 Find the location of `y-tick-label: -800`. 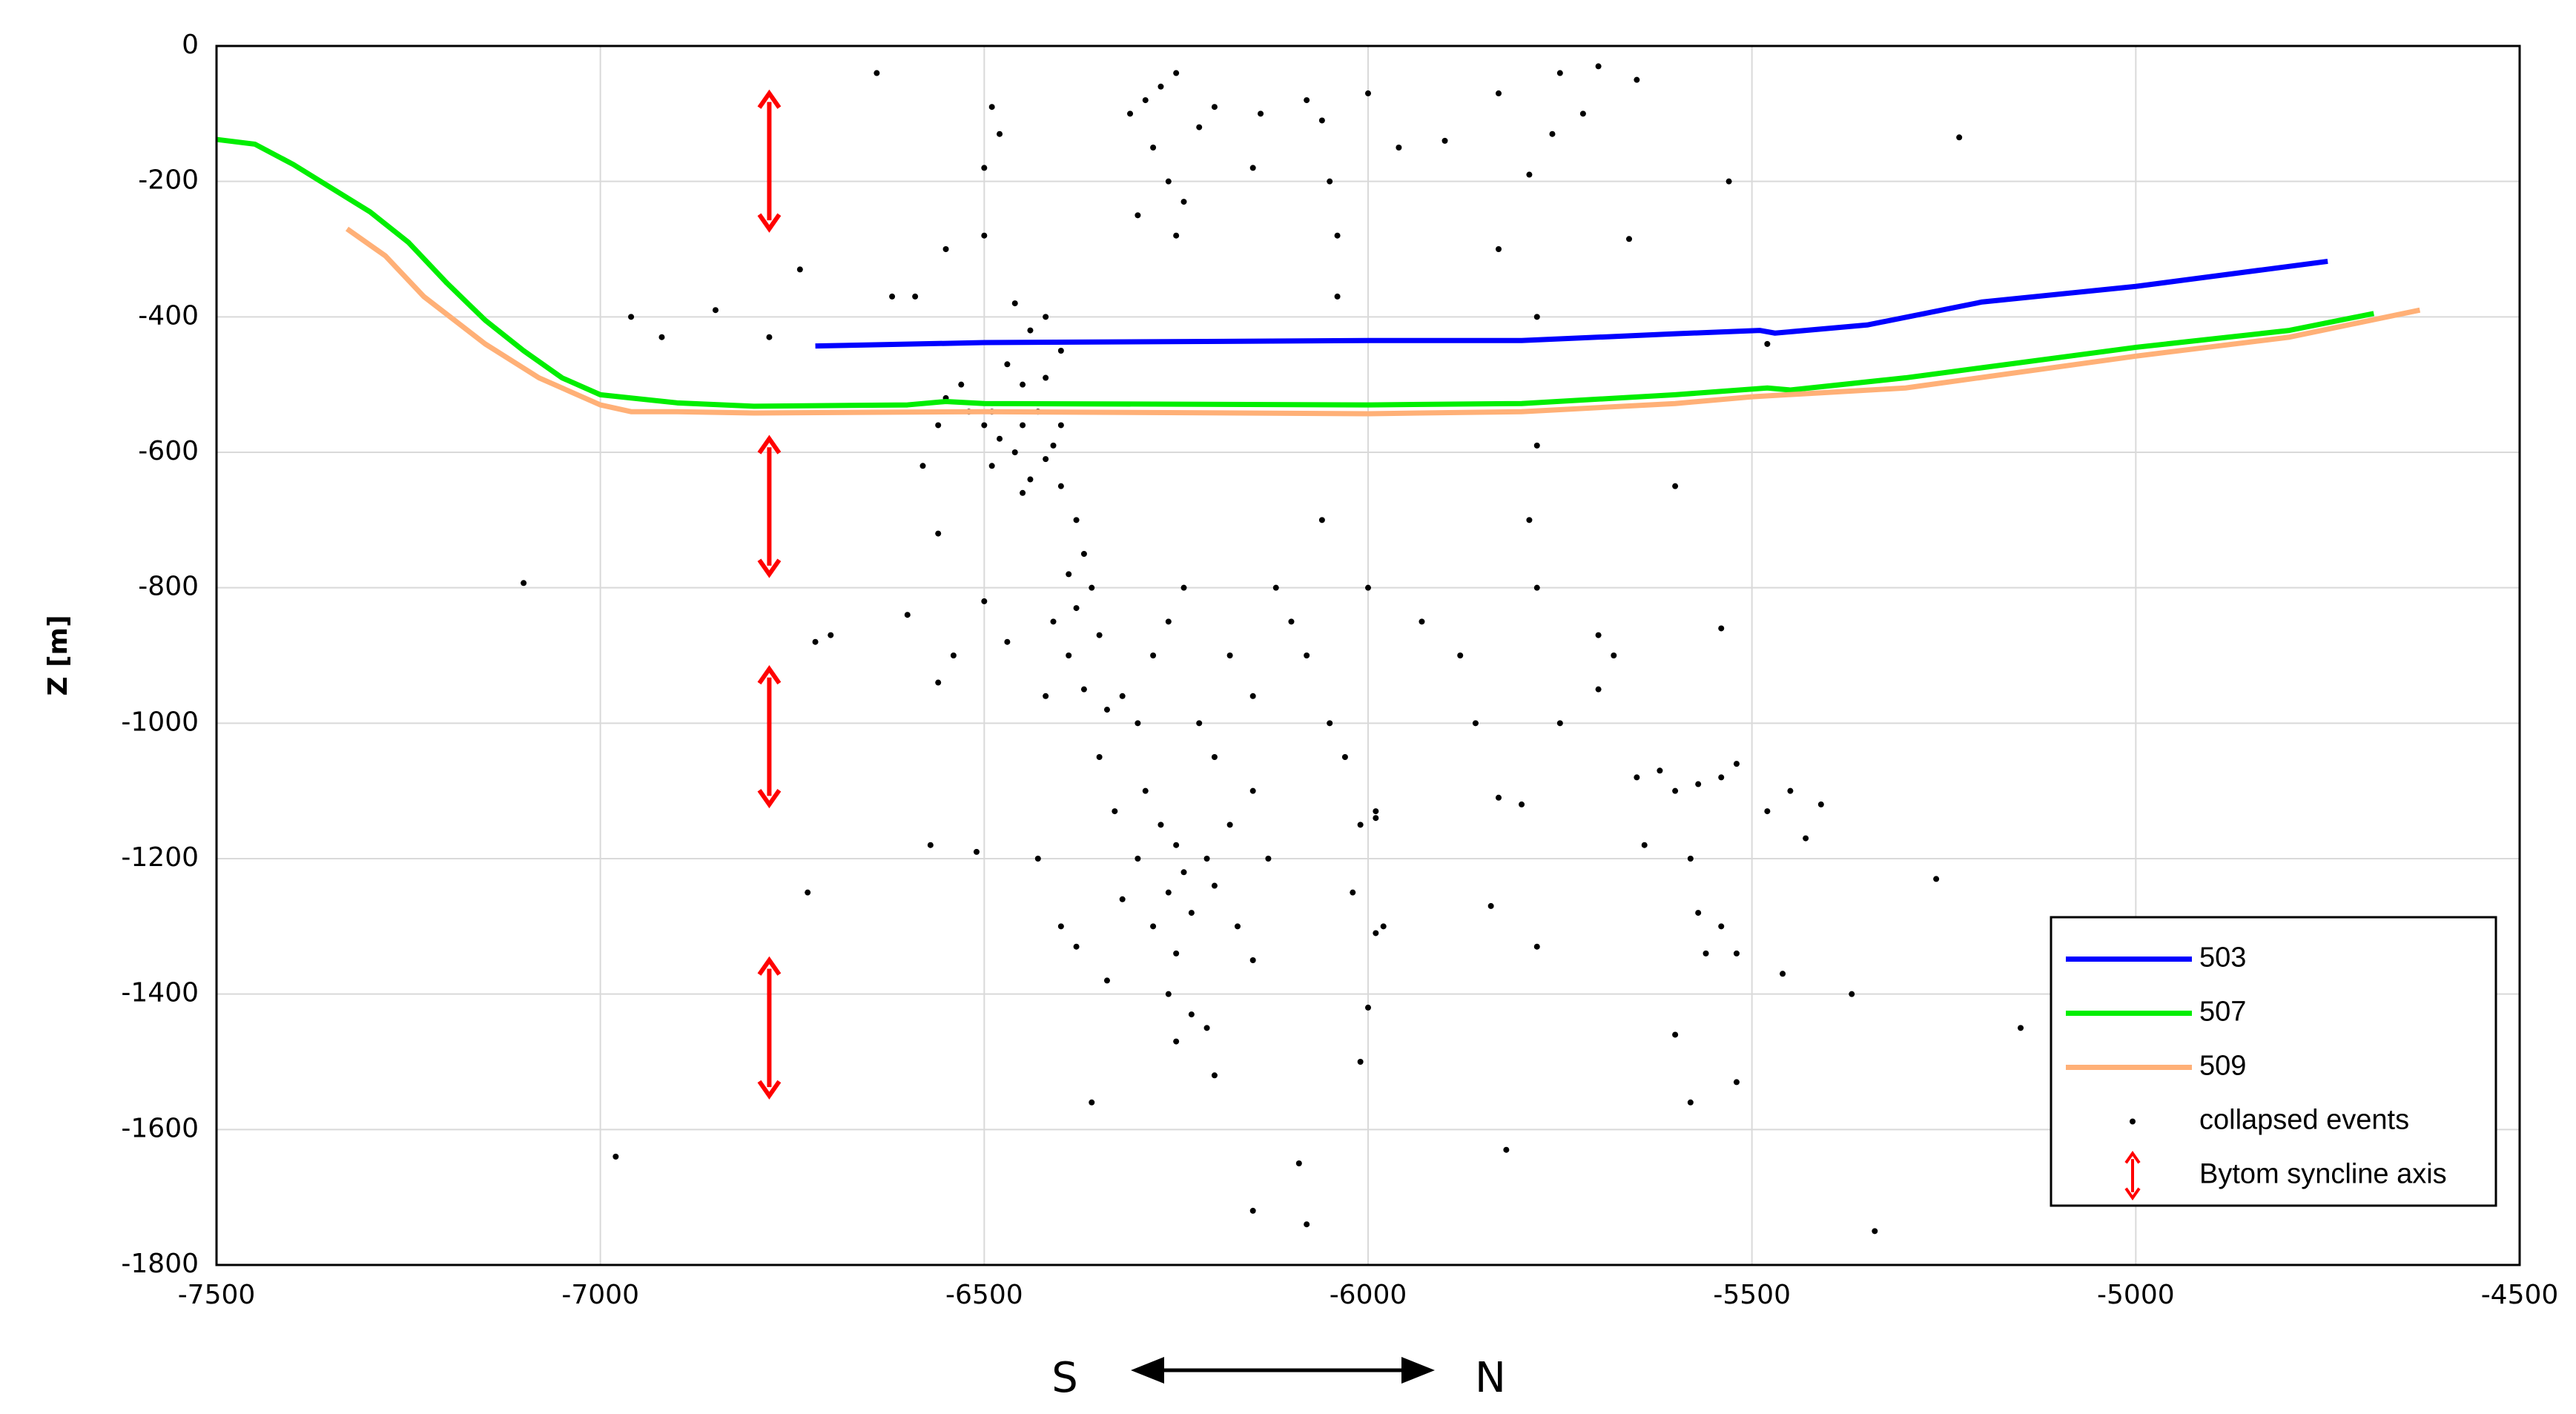

y-tick-label: -800 is located at coordinates (168, 587).